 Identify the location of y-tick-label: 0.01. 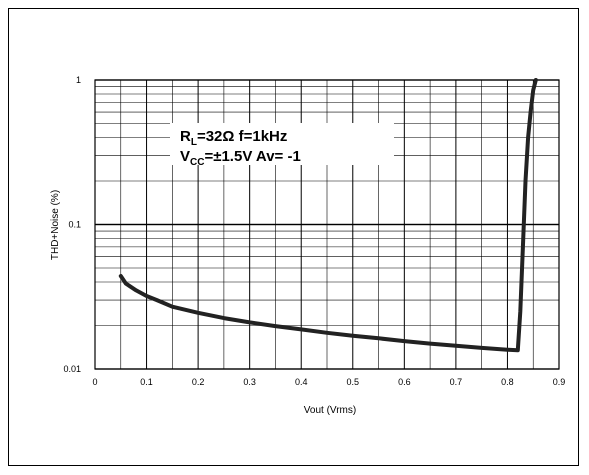
(72, 369).